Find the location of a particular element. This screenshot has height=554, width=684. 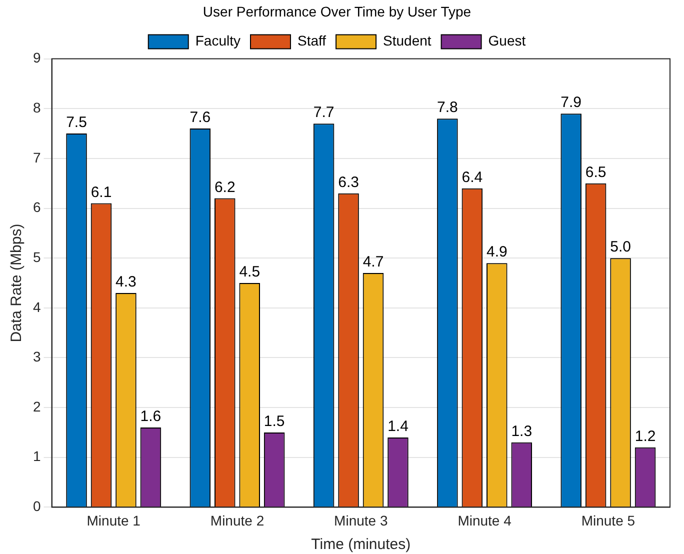

y-tick-label: 6 is located at coordinates (36, 207).